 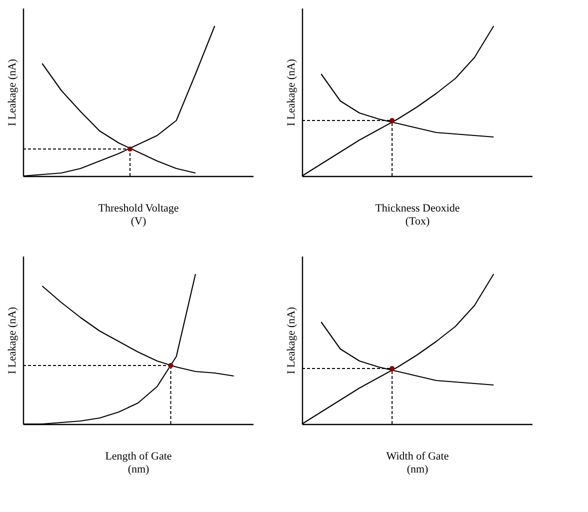 I want to click on x-axis-title: Length of Gate (nm), so click(x=138, y=463).